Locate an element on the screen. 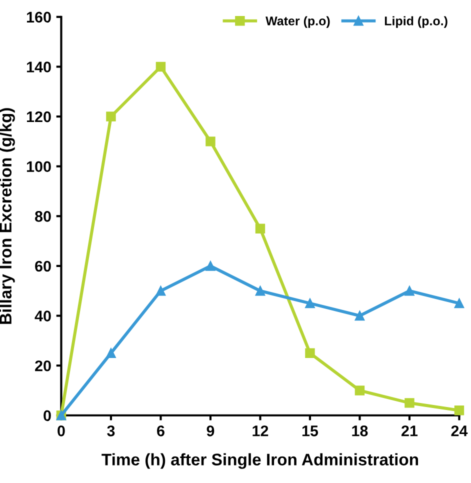 This screenshot has height=483, width=471. x-tick-label: 9 is located at coordinates (210, 431).